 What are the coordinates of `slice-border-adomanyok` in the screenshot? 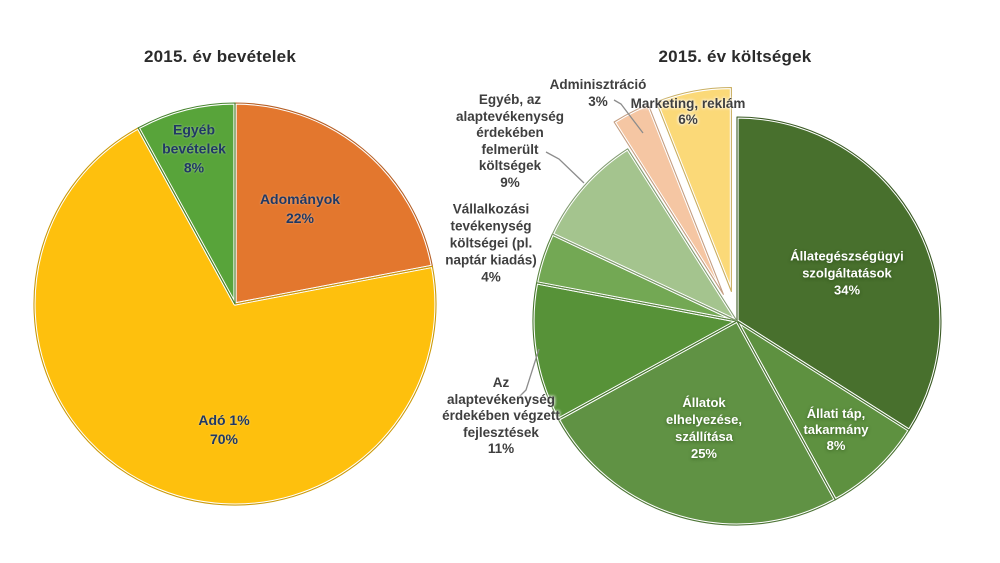 It's located at (333, 203).